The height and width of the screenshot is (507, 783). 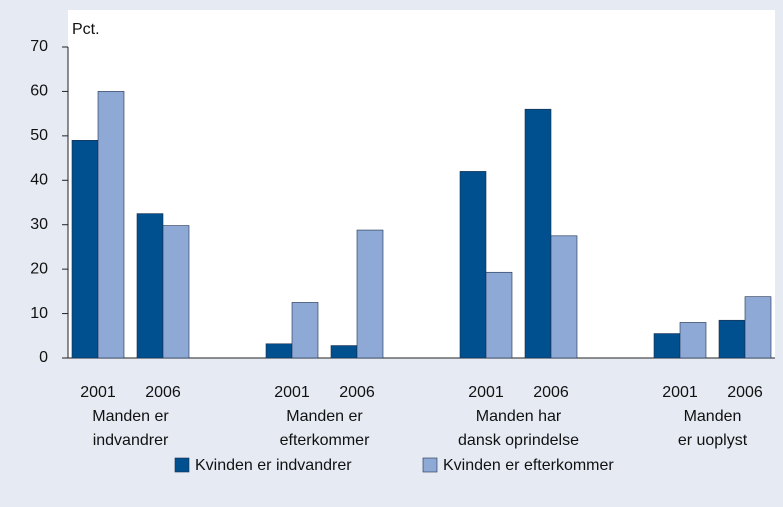 I want to click on y-tick-label: 40, so click(x=39, y=180).